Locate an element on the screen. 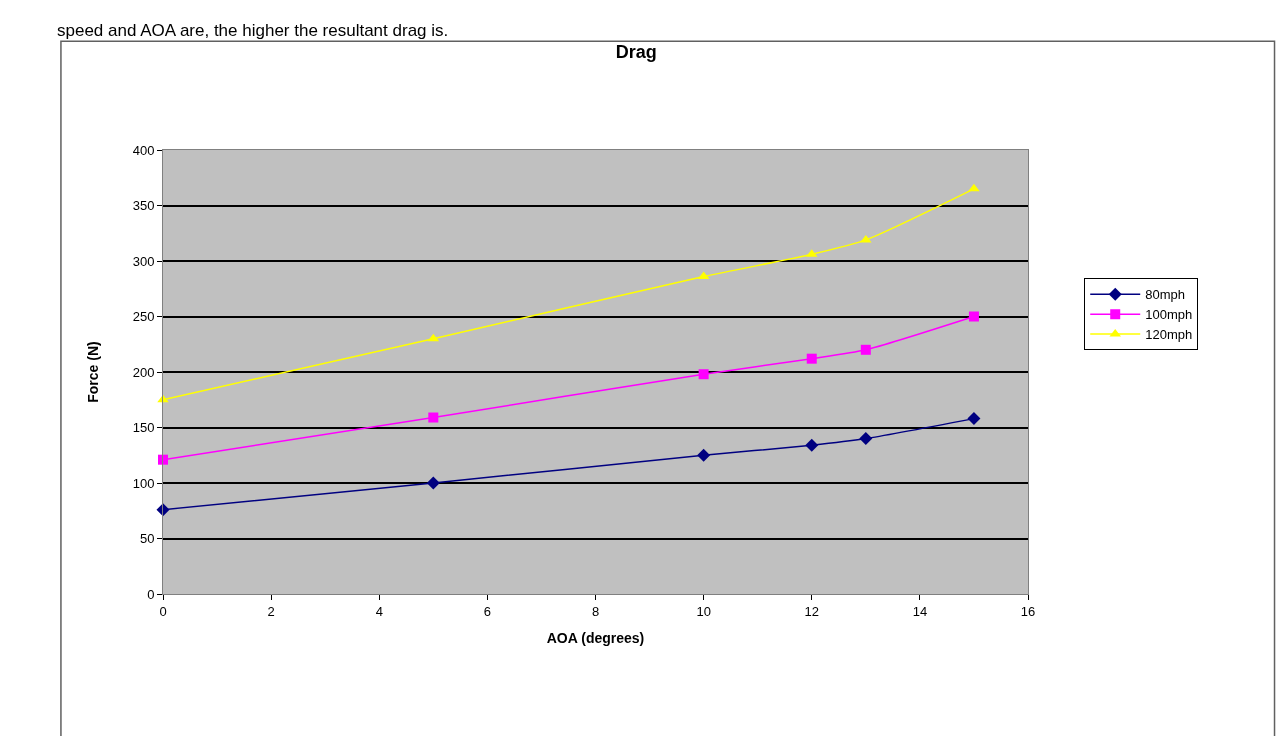 Image resolution: width=1280 pixels, height=736 pixels. y-tick-label: 150 is located at coordinates (143, 428).